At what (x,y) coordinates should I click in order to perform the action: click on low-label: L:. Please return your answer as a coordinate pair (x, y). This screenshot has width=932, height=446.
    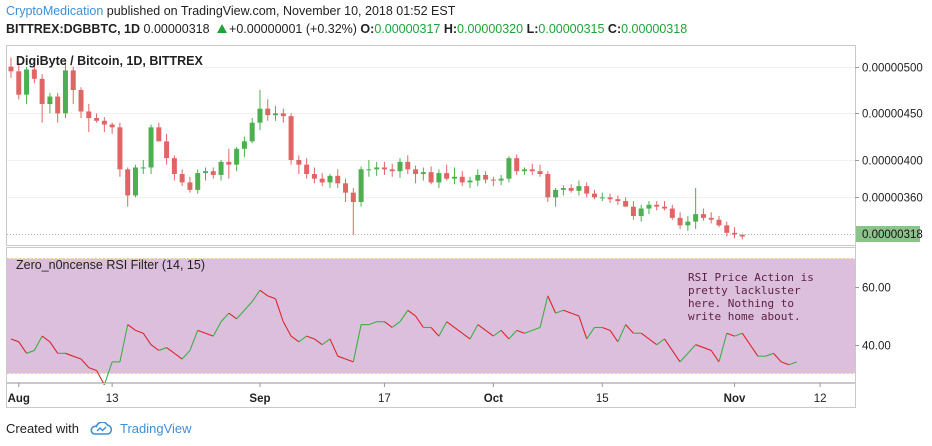
    Looking at the image, I should click on (532, 29).